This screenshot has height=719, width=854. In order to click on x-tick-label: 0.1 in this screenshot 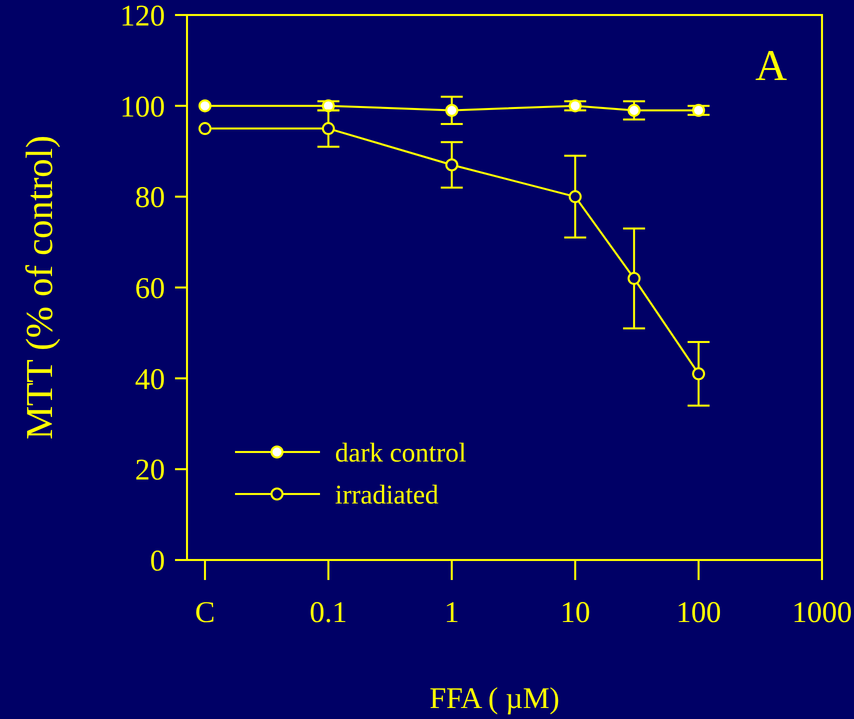, I will do `click(329, 612)`.